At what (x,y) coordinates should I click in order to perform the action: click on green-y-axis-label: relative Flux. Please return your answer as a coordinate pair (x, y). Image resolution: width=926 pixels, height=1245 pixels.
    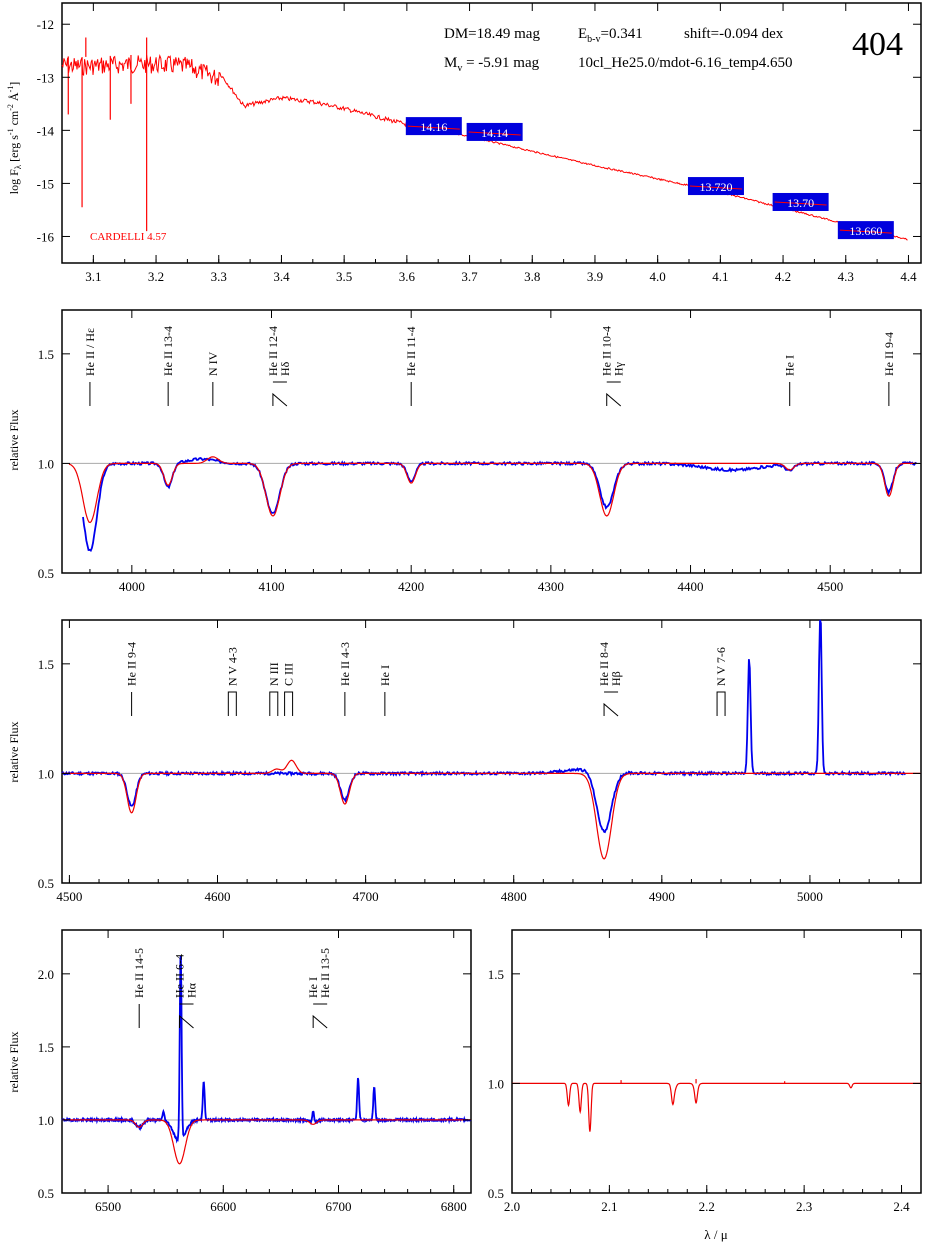
    Looking at the image, I should click on (14, 752).